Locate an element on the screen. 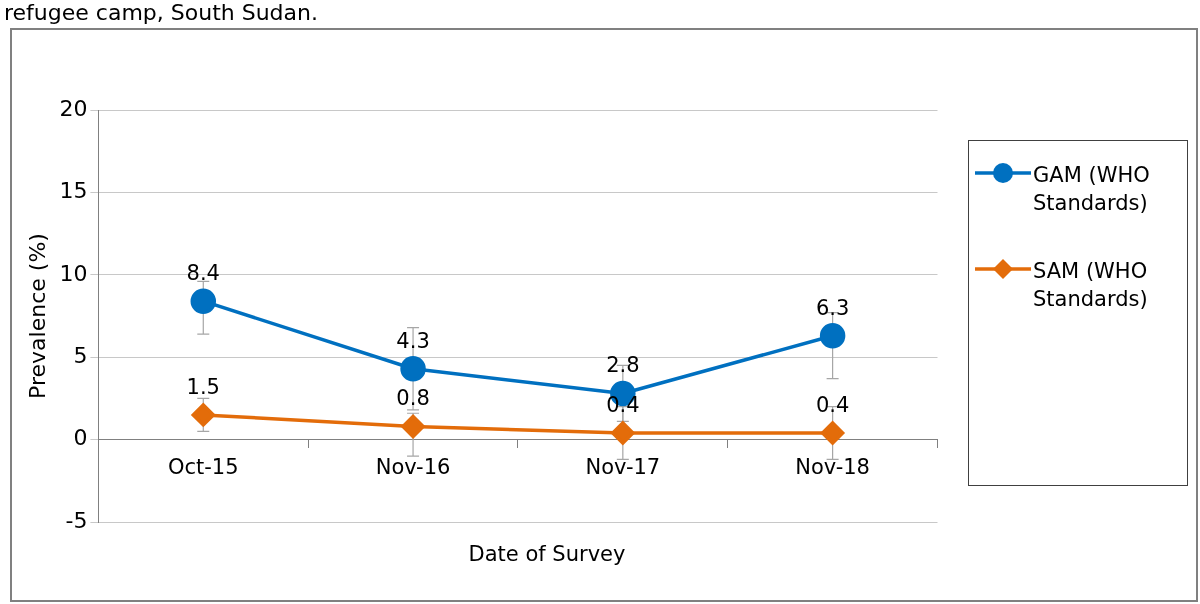 Image resolution: width=1200 pixels, height=604 pixels. chart-title: refugee camp, South Sudan. is located at coordinates (161, 13).